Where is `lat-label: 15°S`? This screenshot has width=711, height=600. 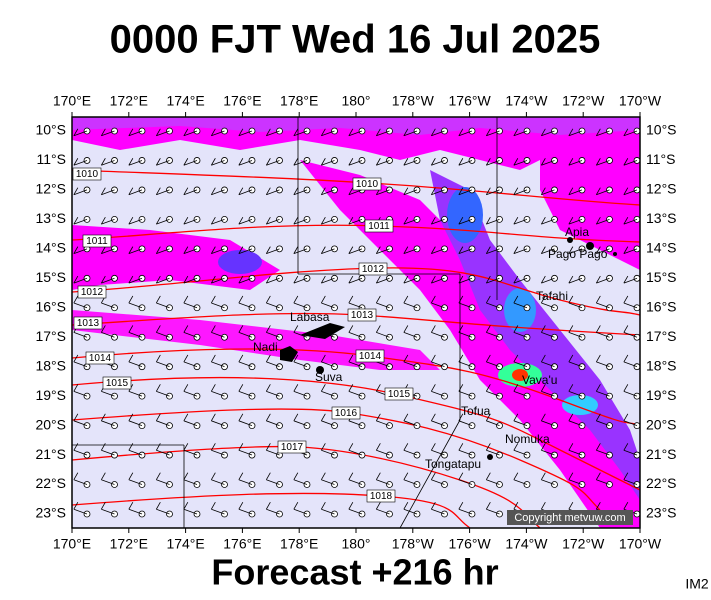 lat-label: 15°S is located at coordinates (661, 277).